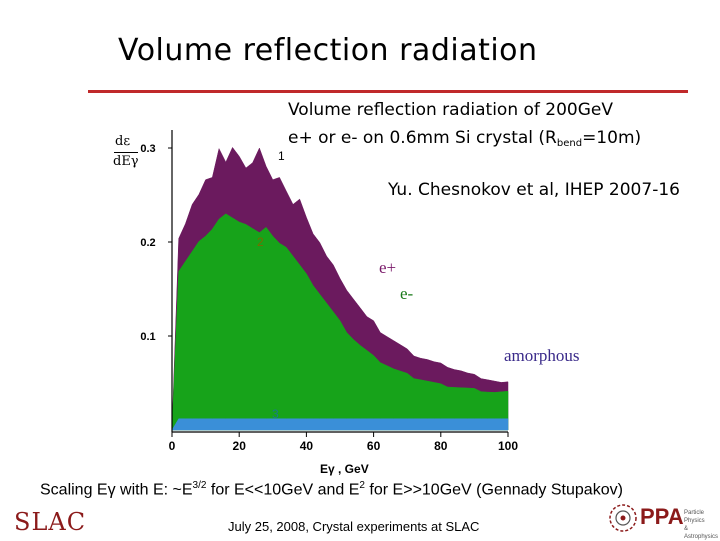 Image resolution: width=720 pixels, height=541 pixels. I want to click on scaling-text: Scaling Eγ with E: ~E, so click(116, 490).